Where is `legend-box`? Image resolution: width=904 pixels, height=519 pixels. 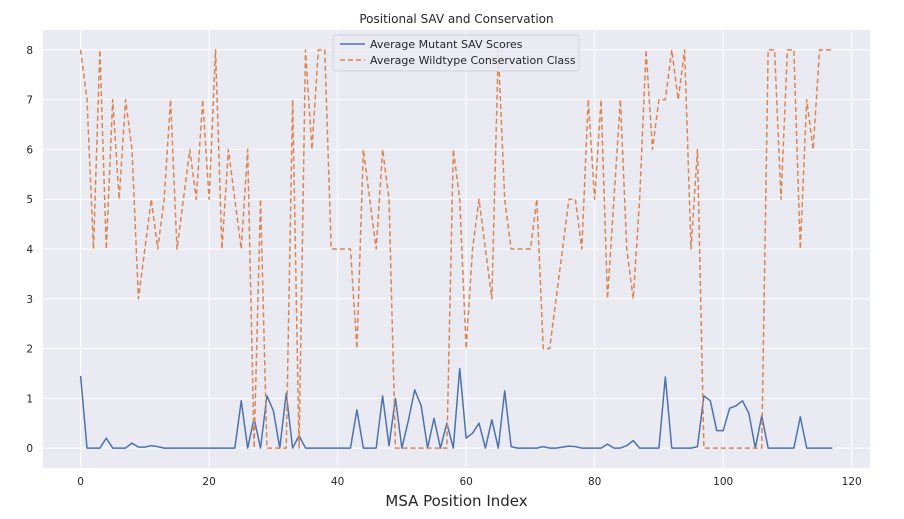 legend-box is located at coordinates (456, 53).